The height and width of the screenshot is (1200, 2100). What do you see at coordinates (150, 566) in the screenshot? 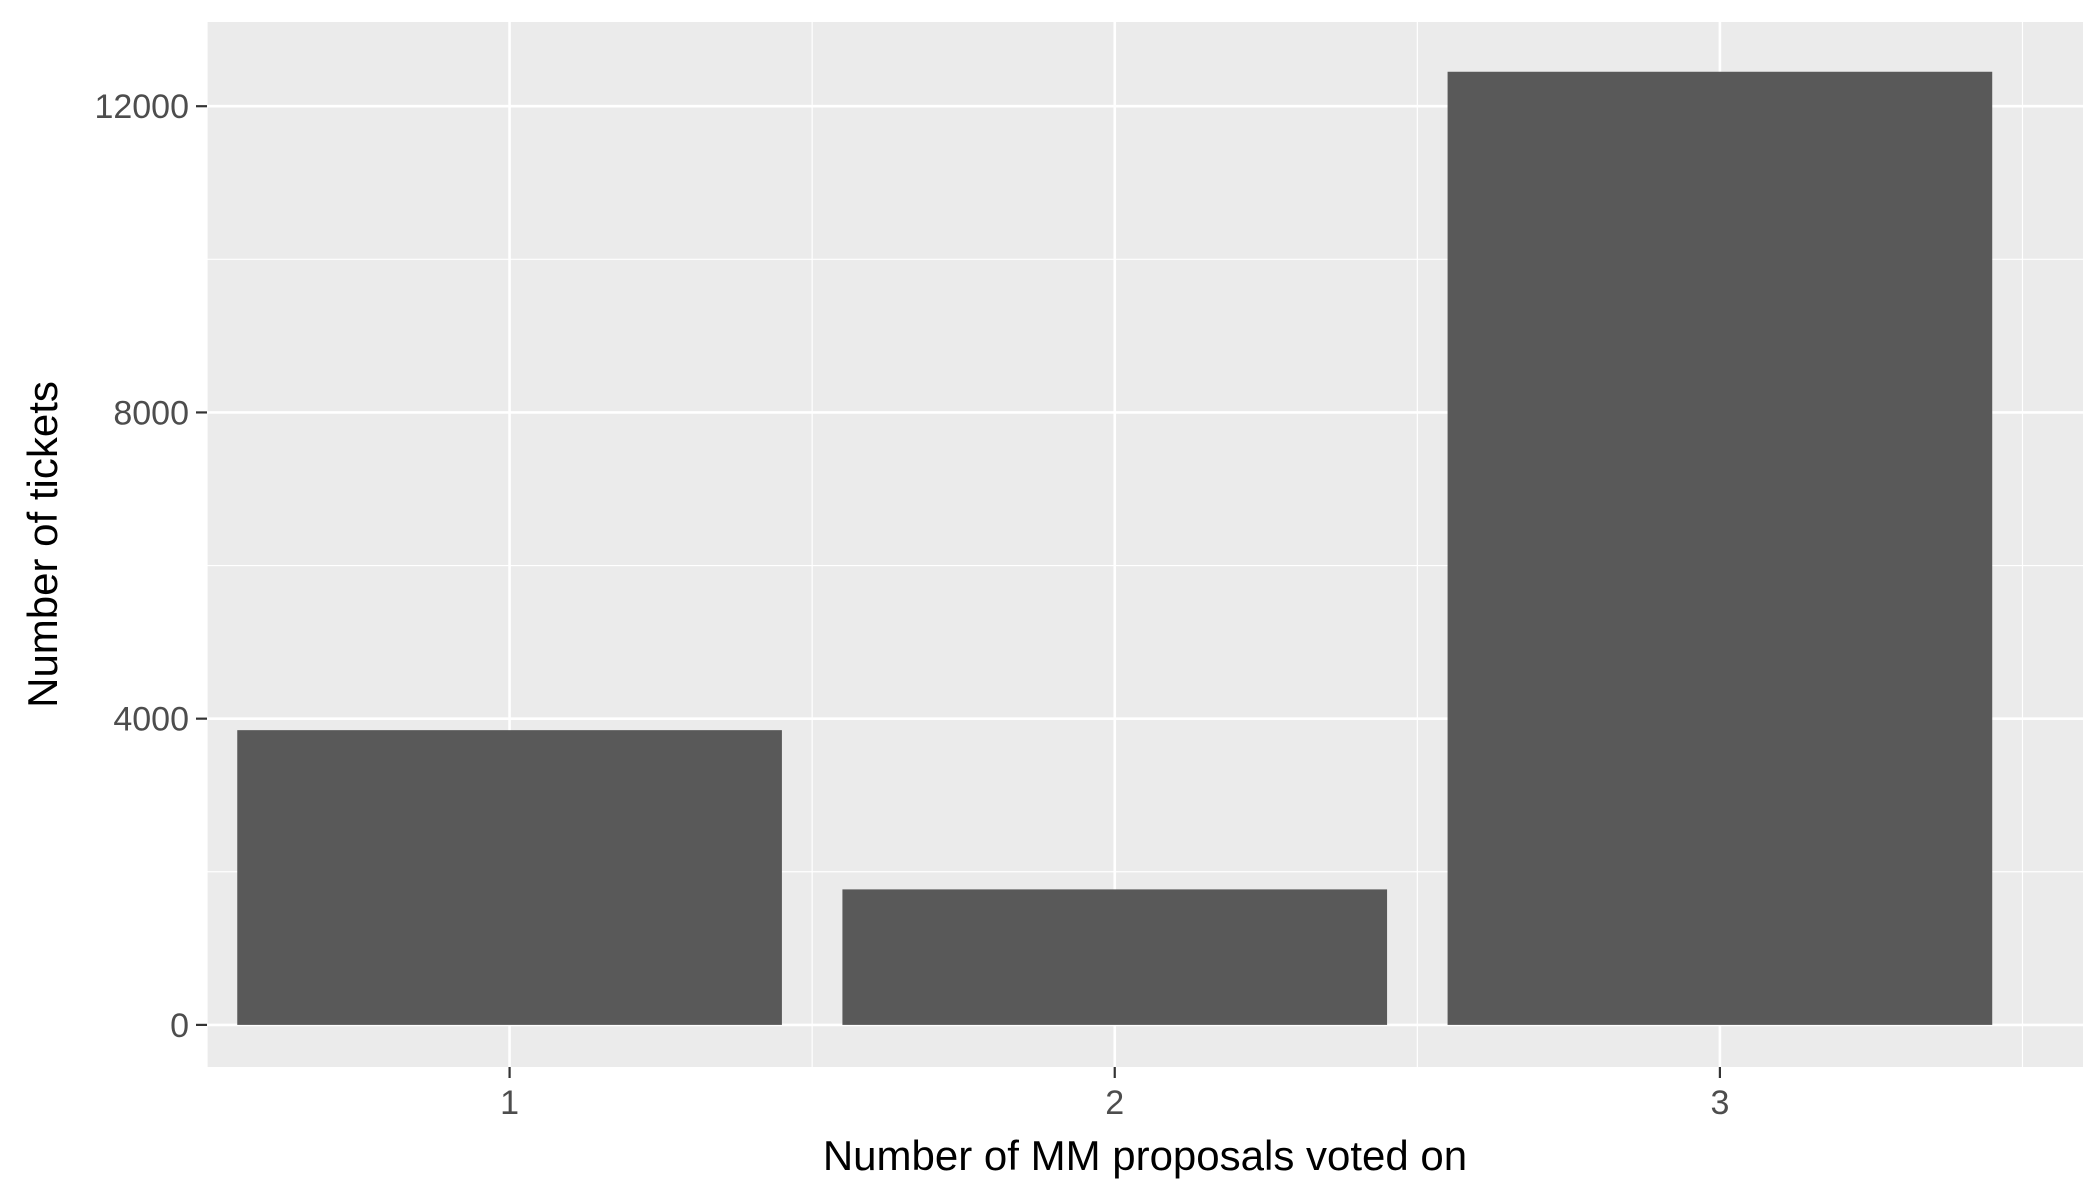
I see `y-axis: 0 4000 8000 12000` at bounding box center [150, 566].